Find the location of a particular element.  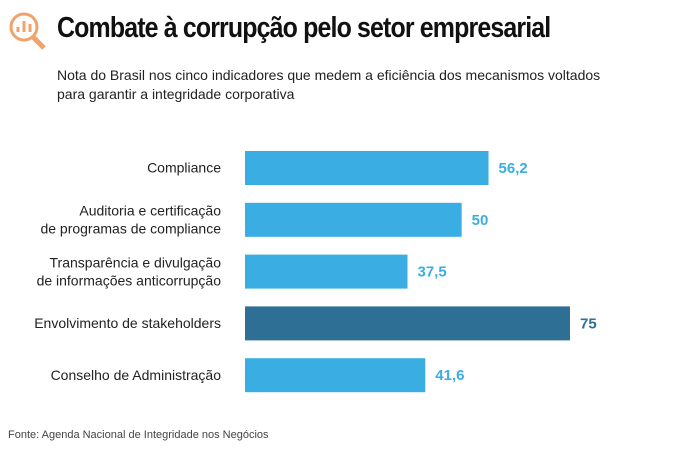

category-label: de informações anticorrupção is located at coordinates (129, 280).